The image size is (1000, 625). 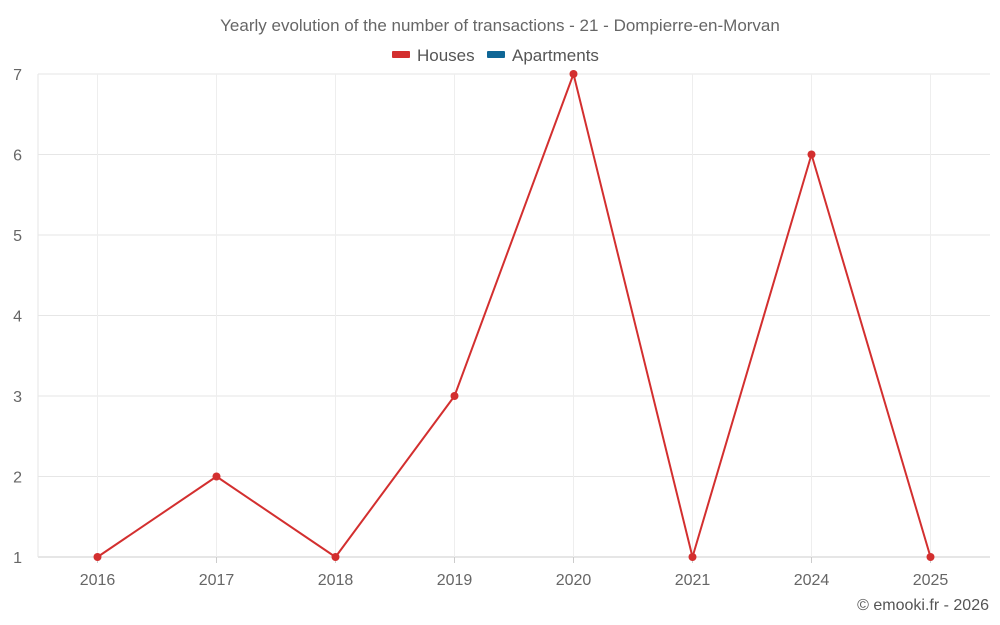 I want to click on y-tick-label: 6, so click(x=17, y=156).